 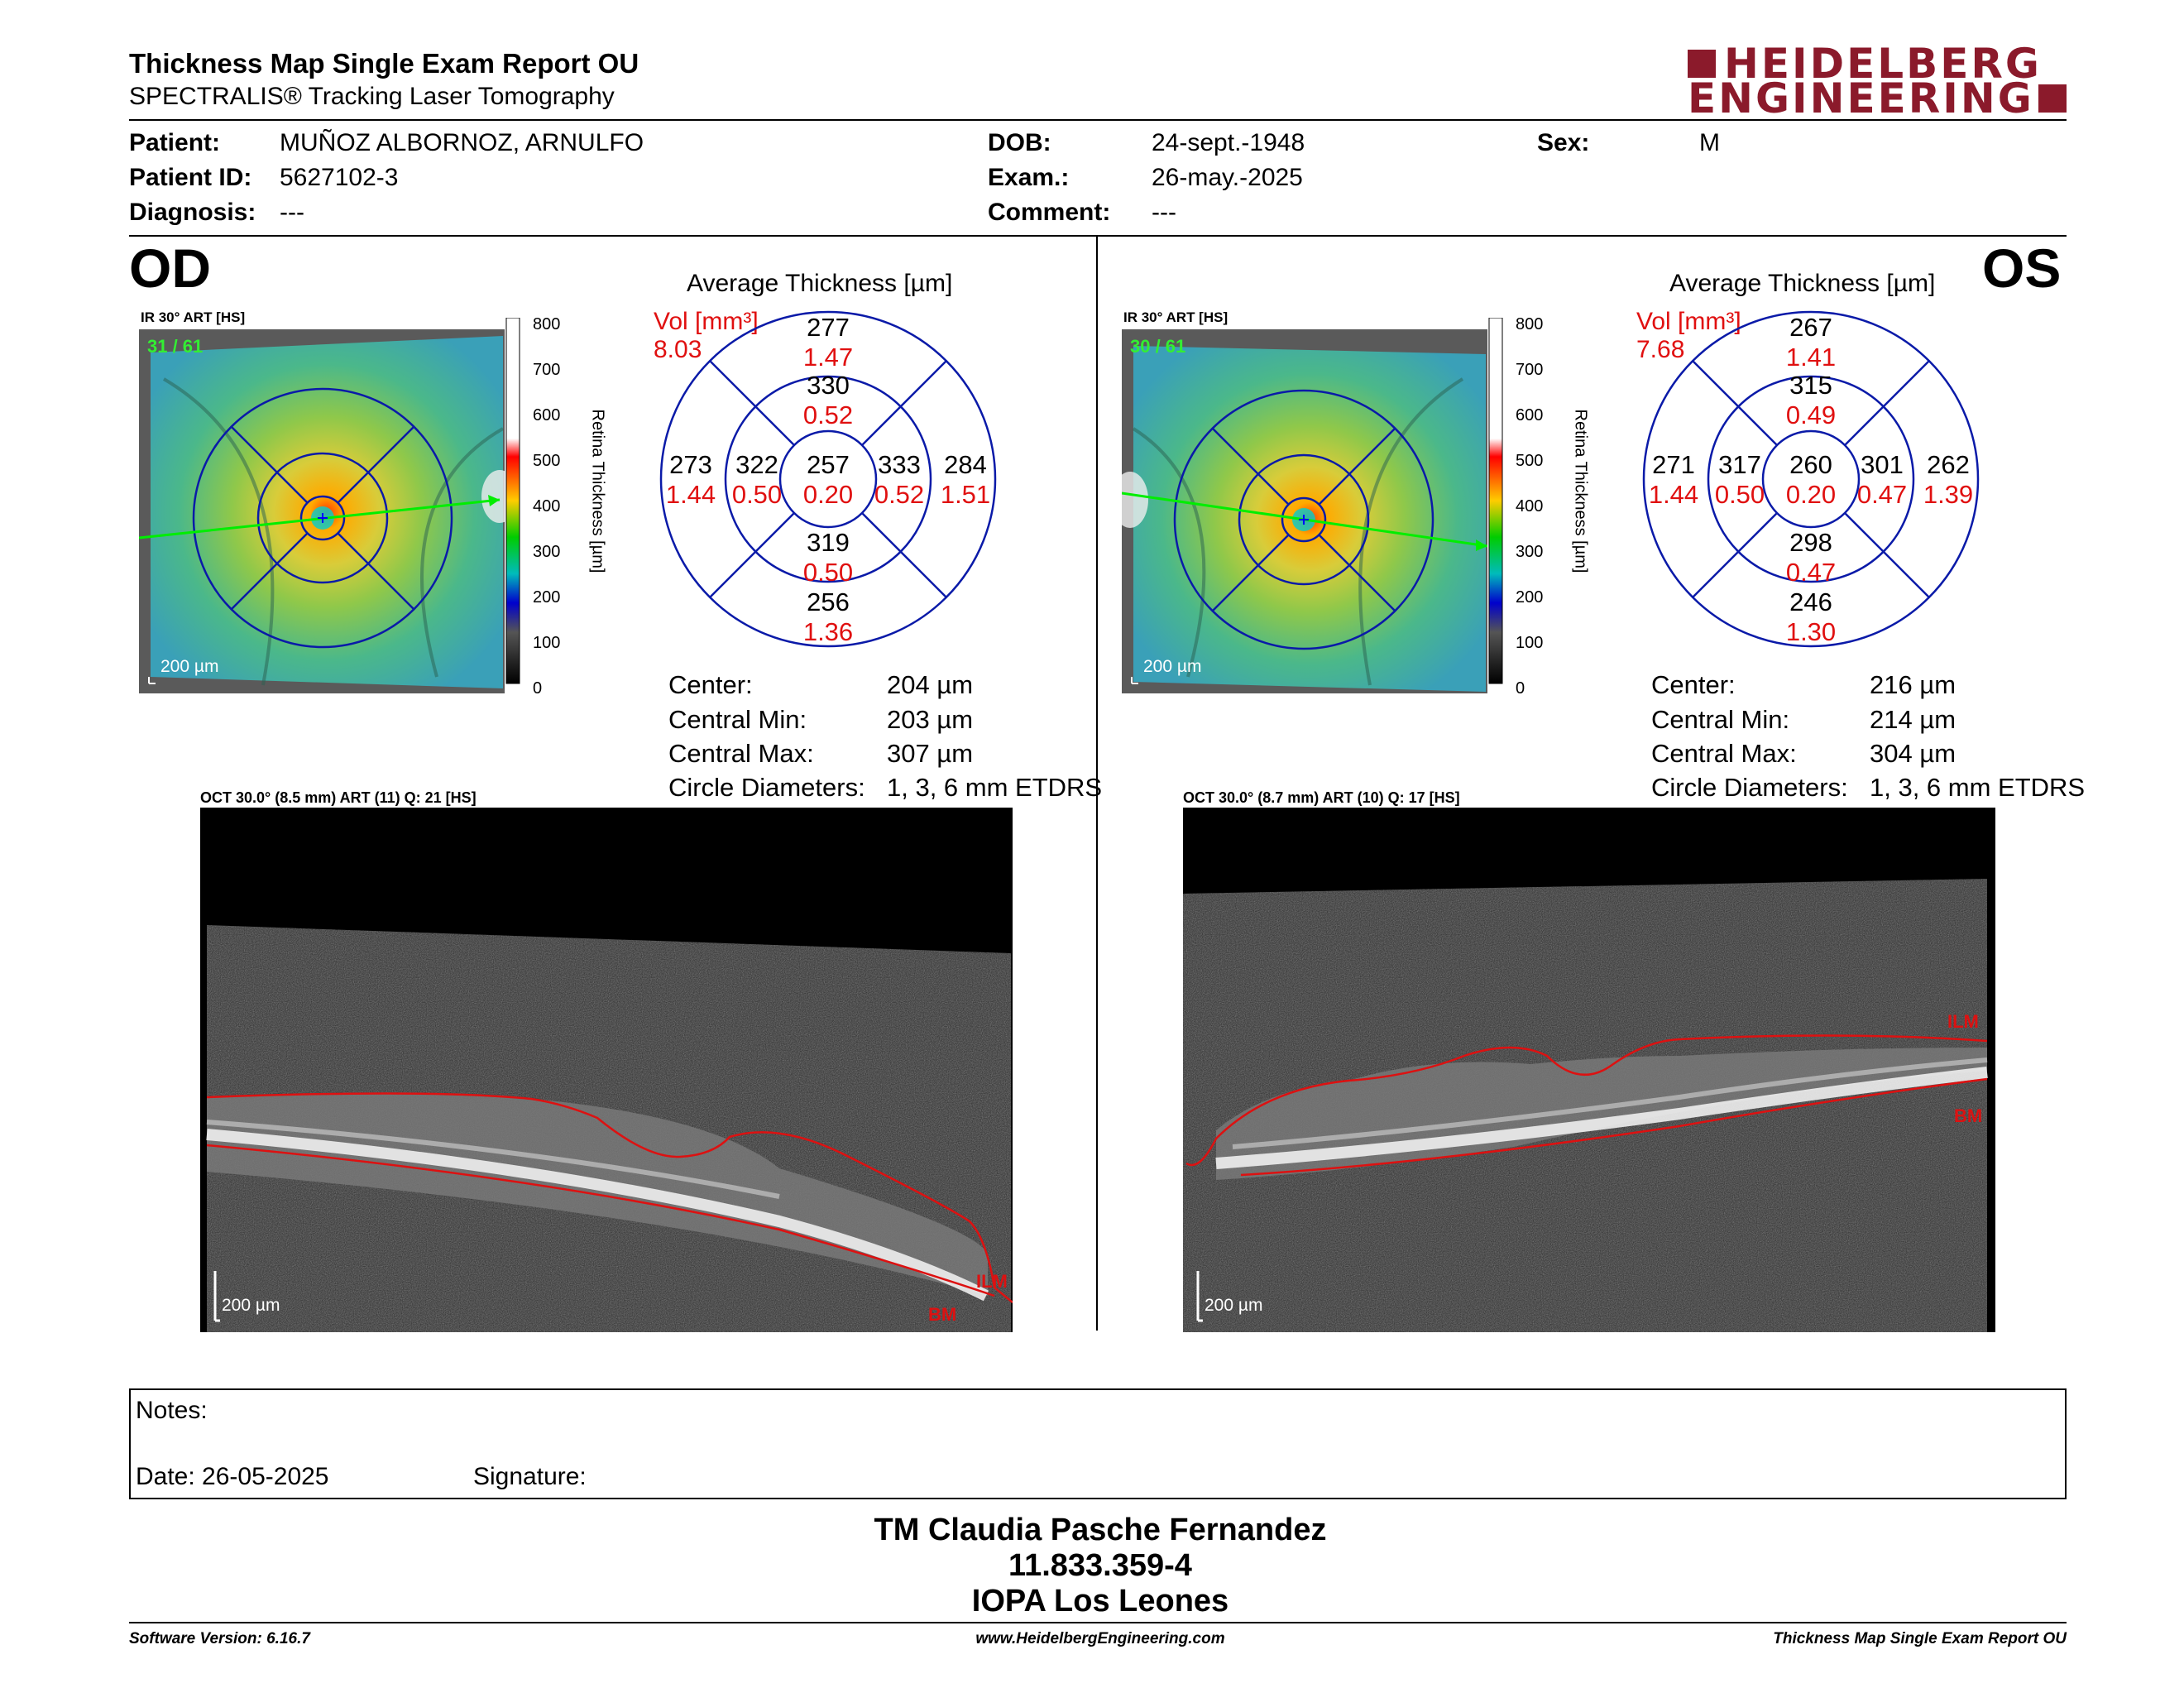 What do you see at coordinates (690, 464) in the screenshot?
I see `od-outer-left-thick: 273` at bounding box center [690, 464].